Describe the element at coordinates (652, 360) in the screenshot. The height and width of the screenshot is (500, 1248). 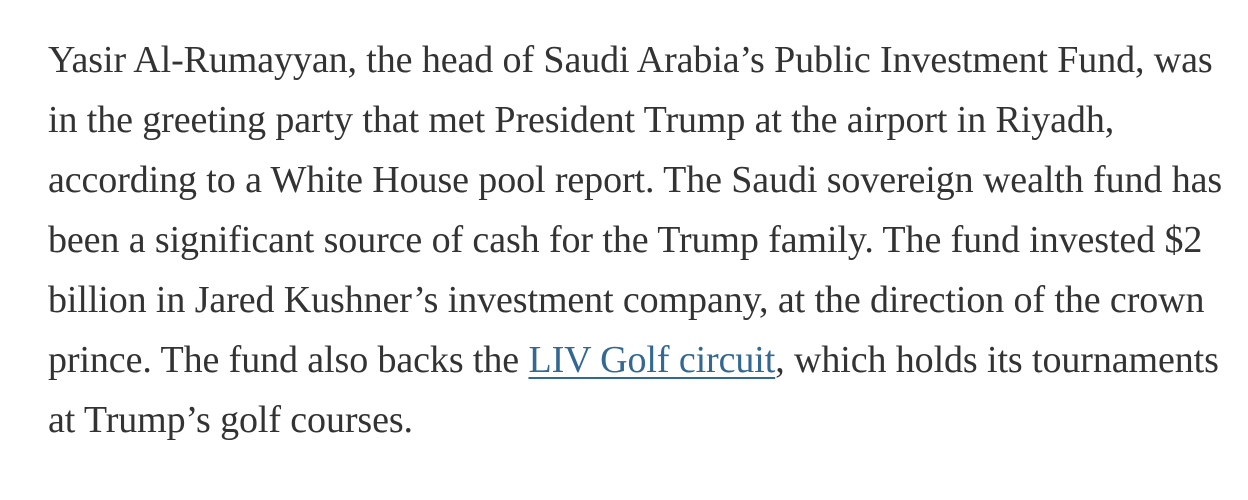
I see `liv-golf-circuit-link: LIV Golf circuit` at that location.